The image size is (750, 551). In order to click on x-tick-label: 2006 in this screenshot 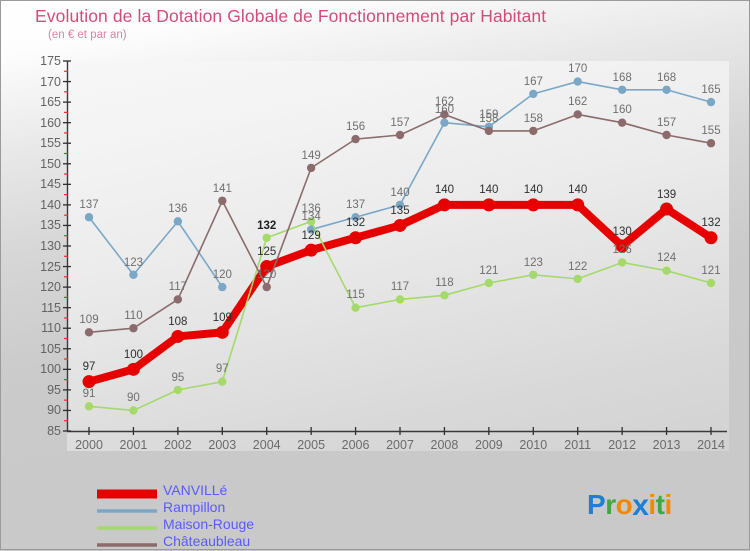, I will do `click(355, 445)`.